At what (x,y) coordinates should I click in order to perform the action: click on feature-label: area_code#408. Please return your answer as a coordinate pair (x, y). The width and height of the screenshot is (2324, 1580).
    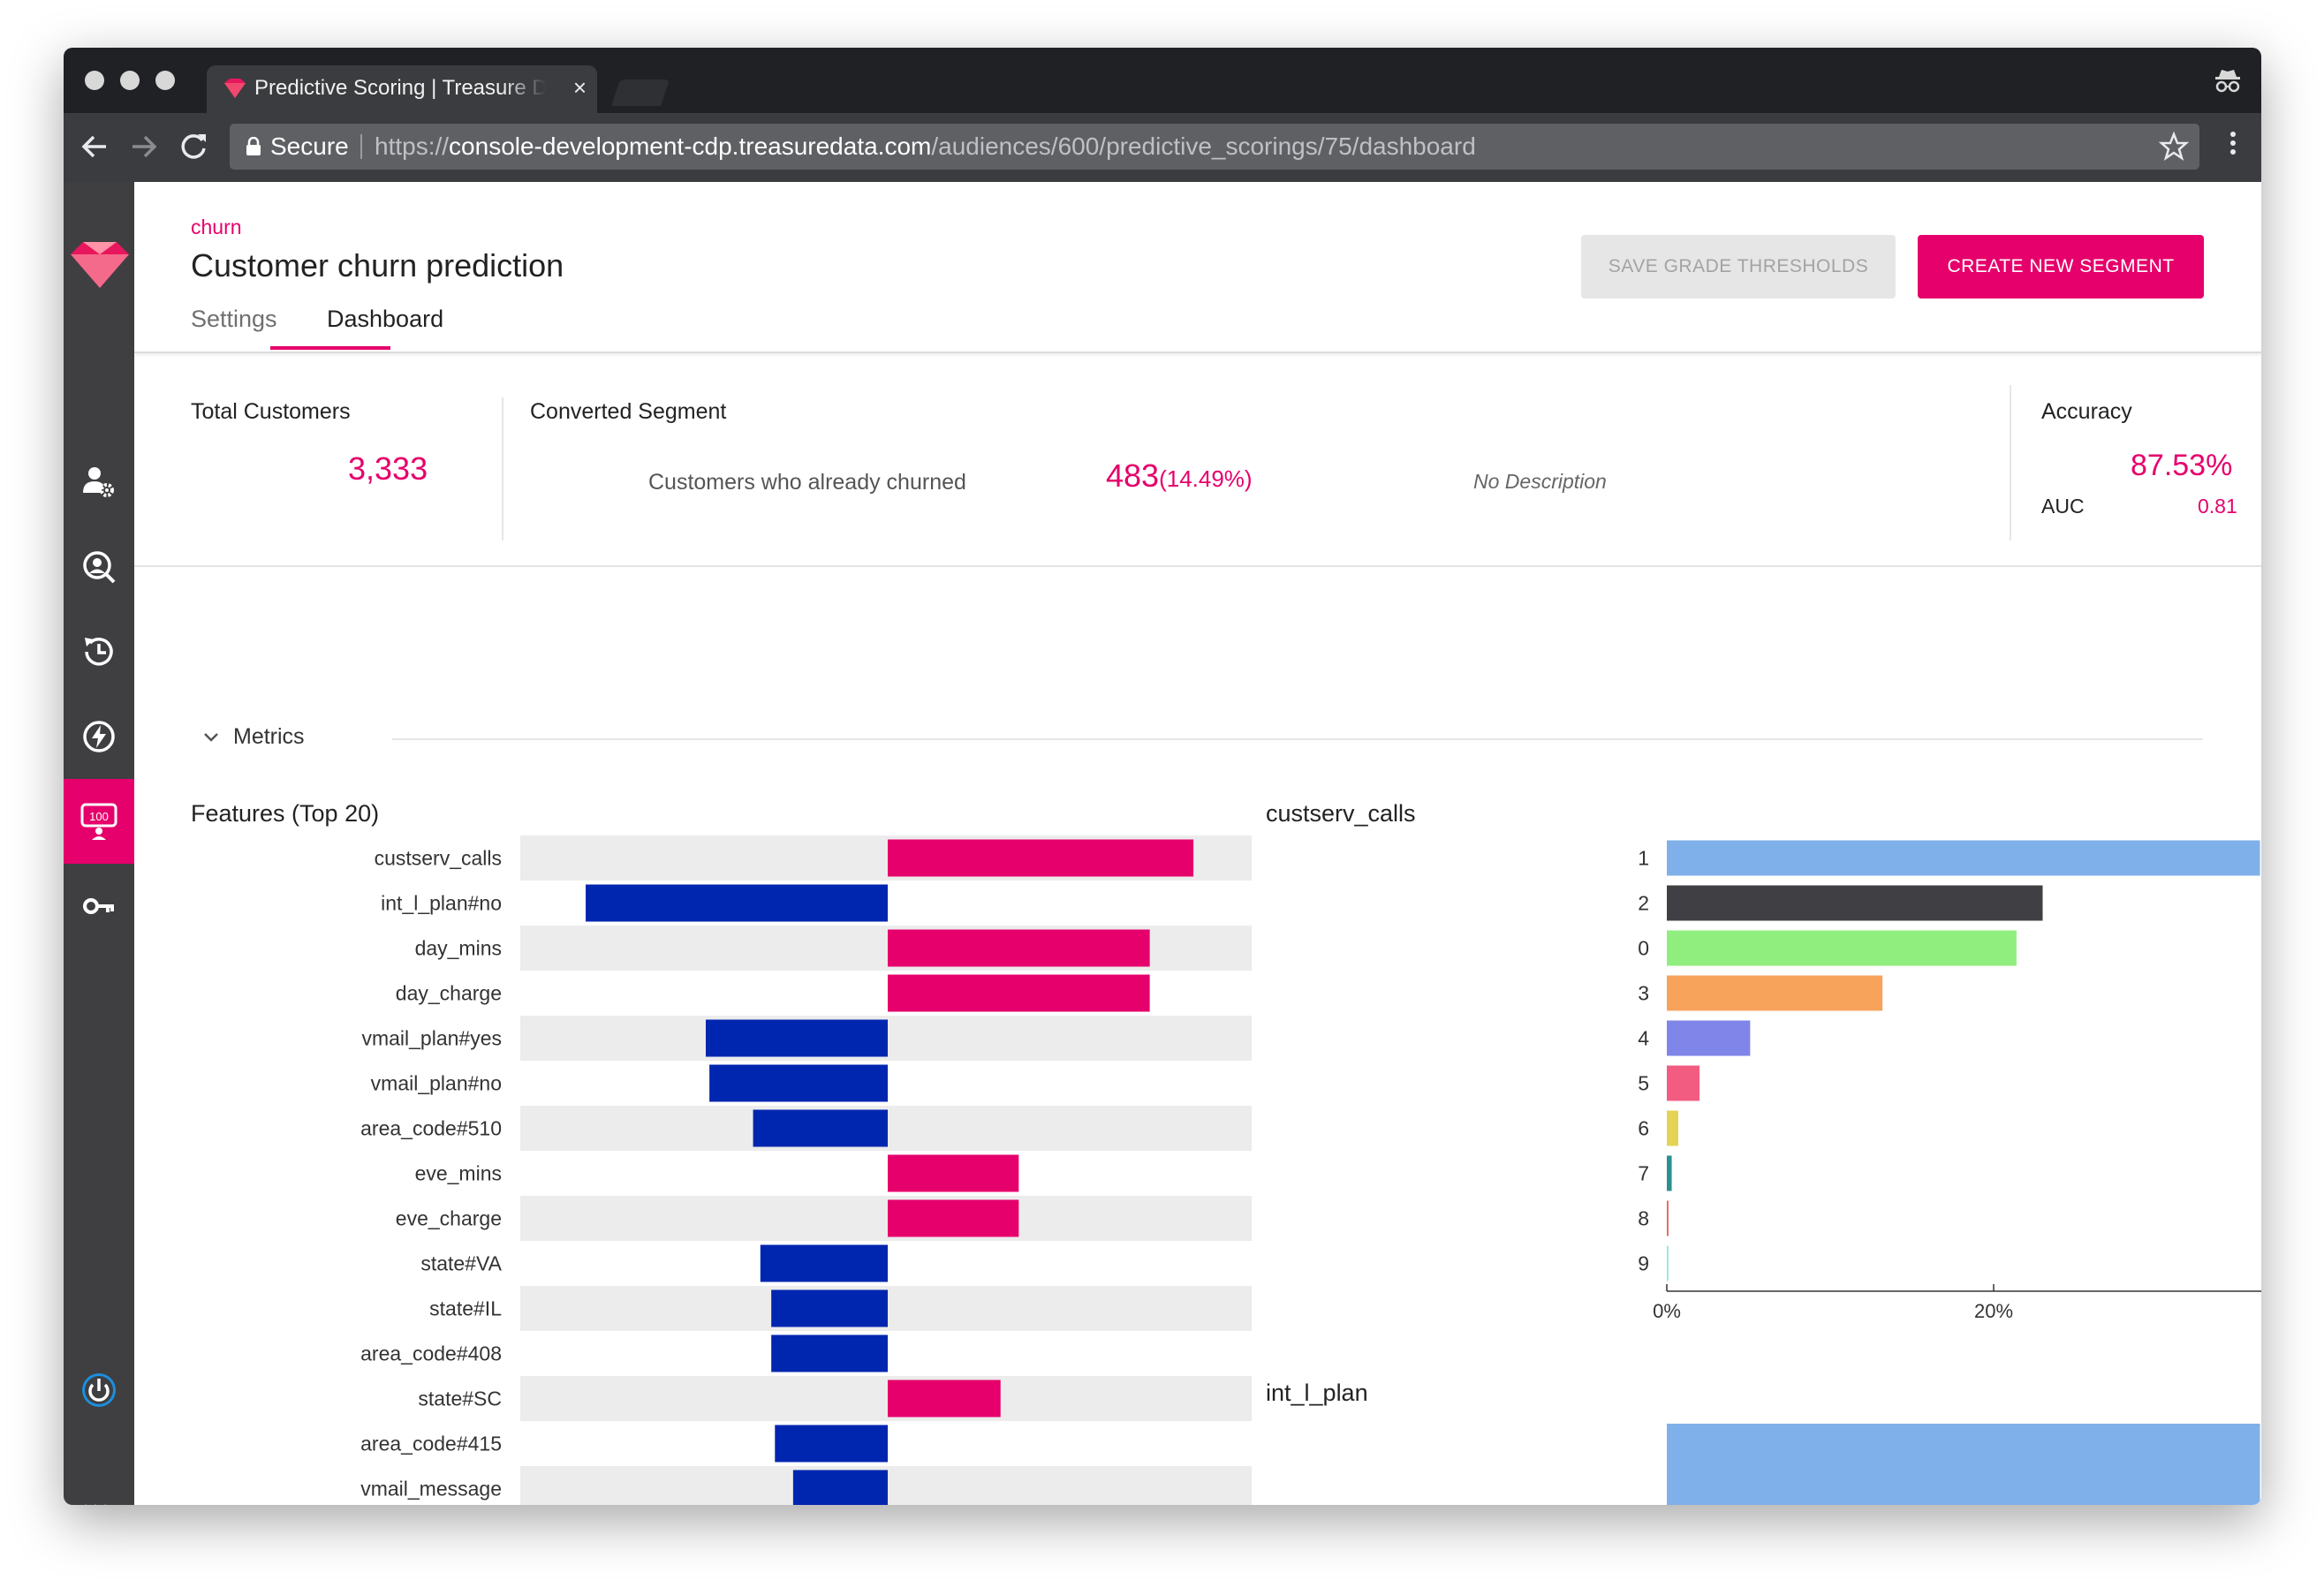
    Looking at the image, I should click on (431, 1353).